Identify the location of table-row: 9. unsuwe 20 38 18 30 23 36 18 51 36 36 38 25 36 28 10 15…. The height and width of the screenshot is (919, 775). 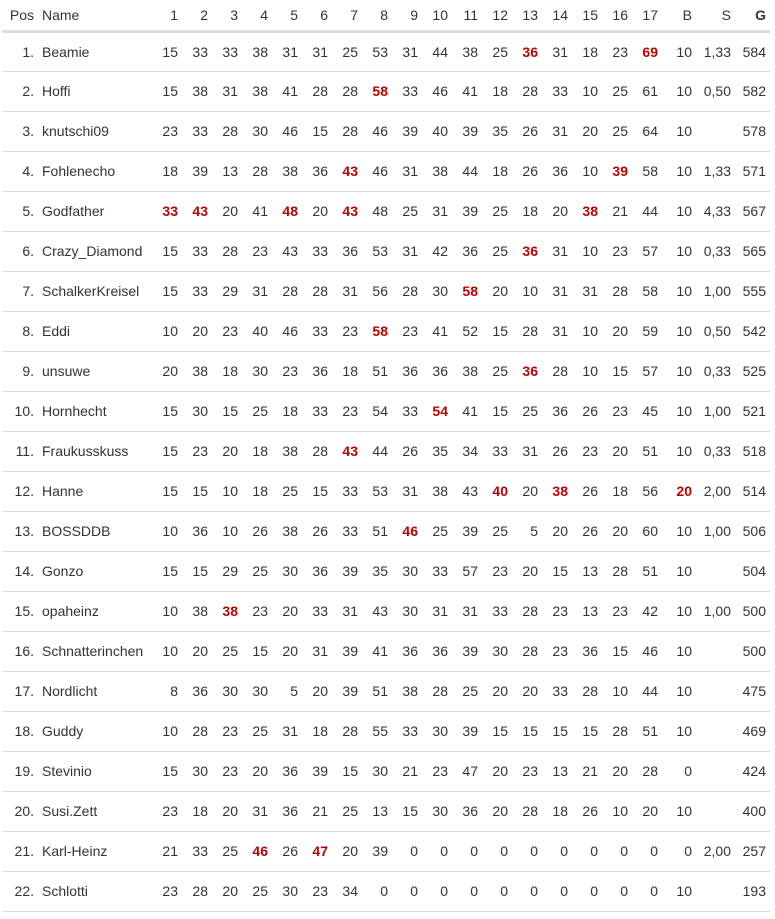
(386, 371).